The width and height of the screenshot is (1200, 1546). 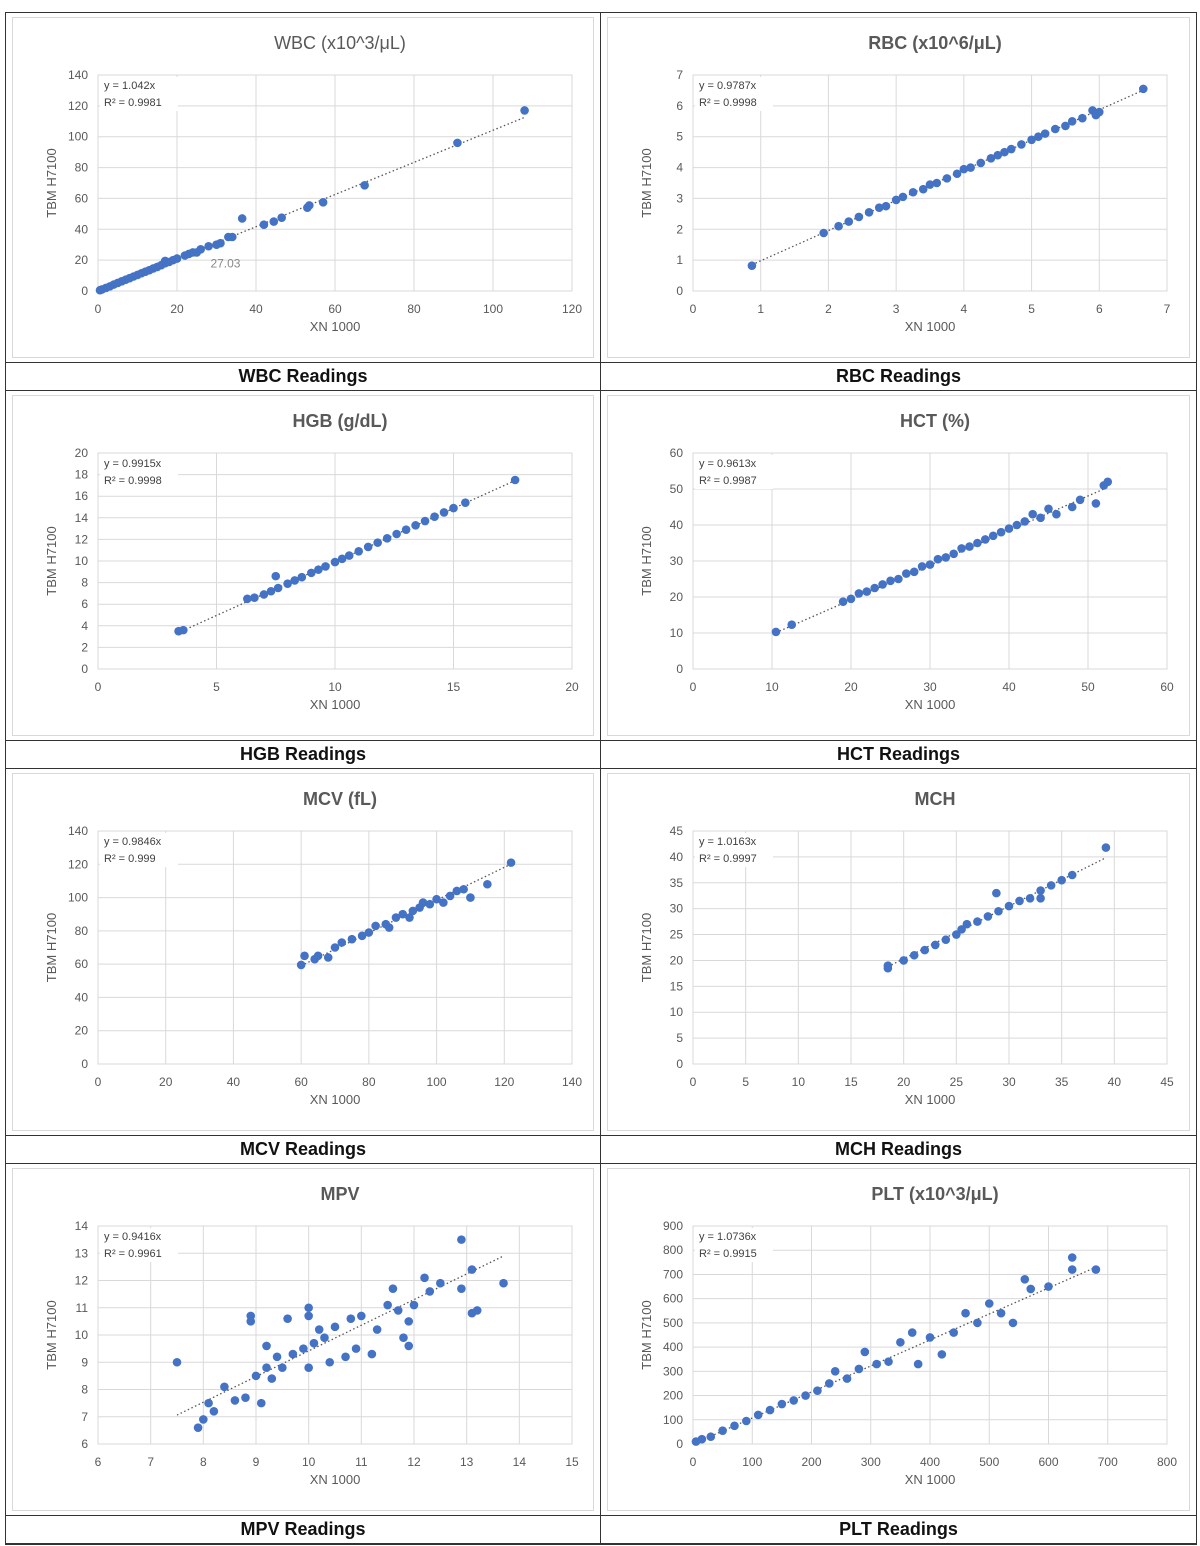 What do you see at coordinates (98, 1462) in the screenshot?
I see `x-tick-label: 6` at bounding box center [98, 1462].